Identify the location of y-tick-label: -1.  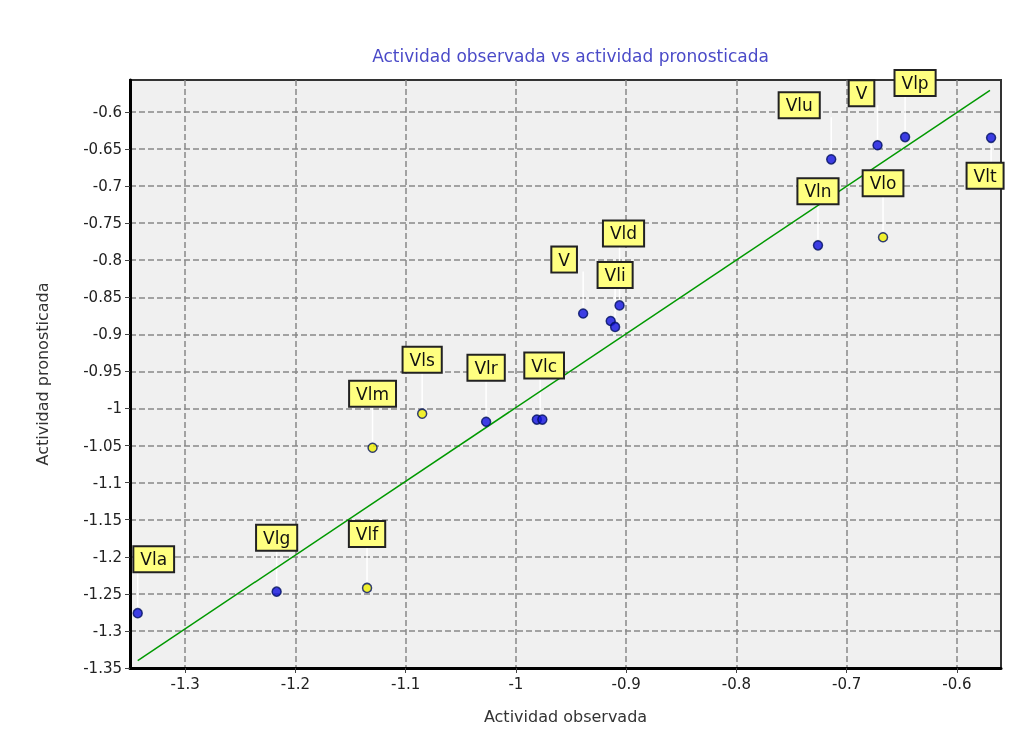
(114, 408).